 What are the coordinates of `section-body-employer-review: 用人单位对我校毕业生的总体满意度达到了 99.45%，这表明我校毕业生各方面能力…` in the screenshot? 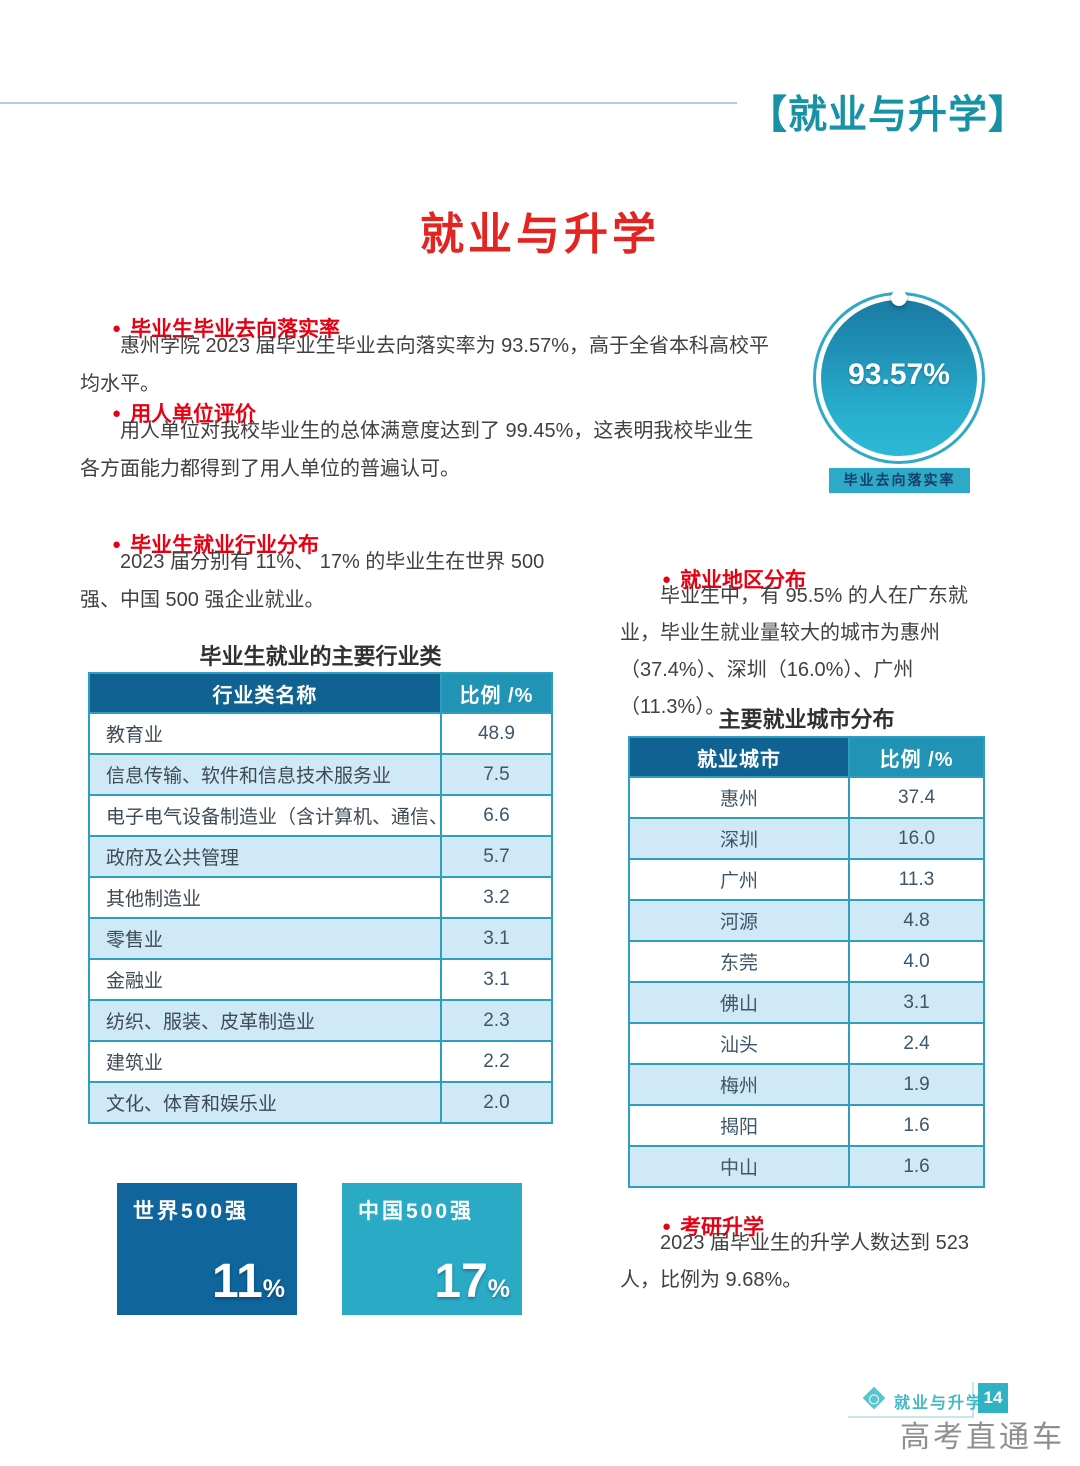 It's located at (417, 450).